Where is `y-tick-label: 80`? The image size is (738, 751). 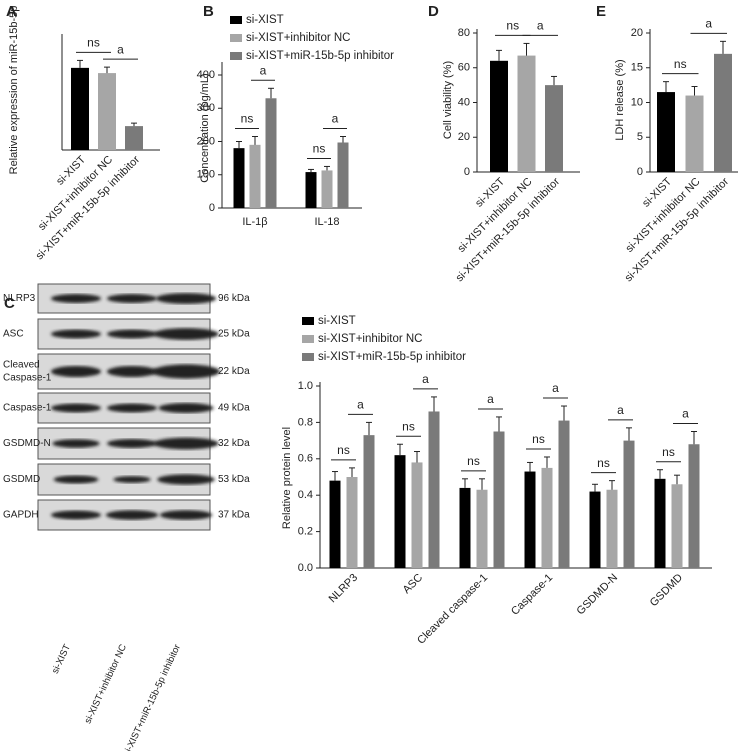
y-tick-label: 80 is located at coordinates (464, 33).